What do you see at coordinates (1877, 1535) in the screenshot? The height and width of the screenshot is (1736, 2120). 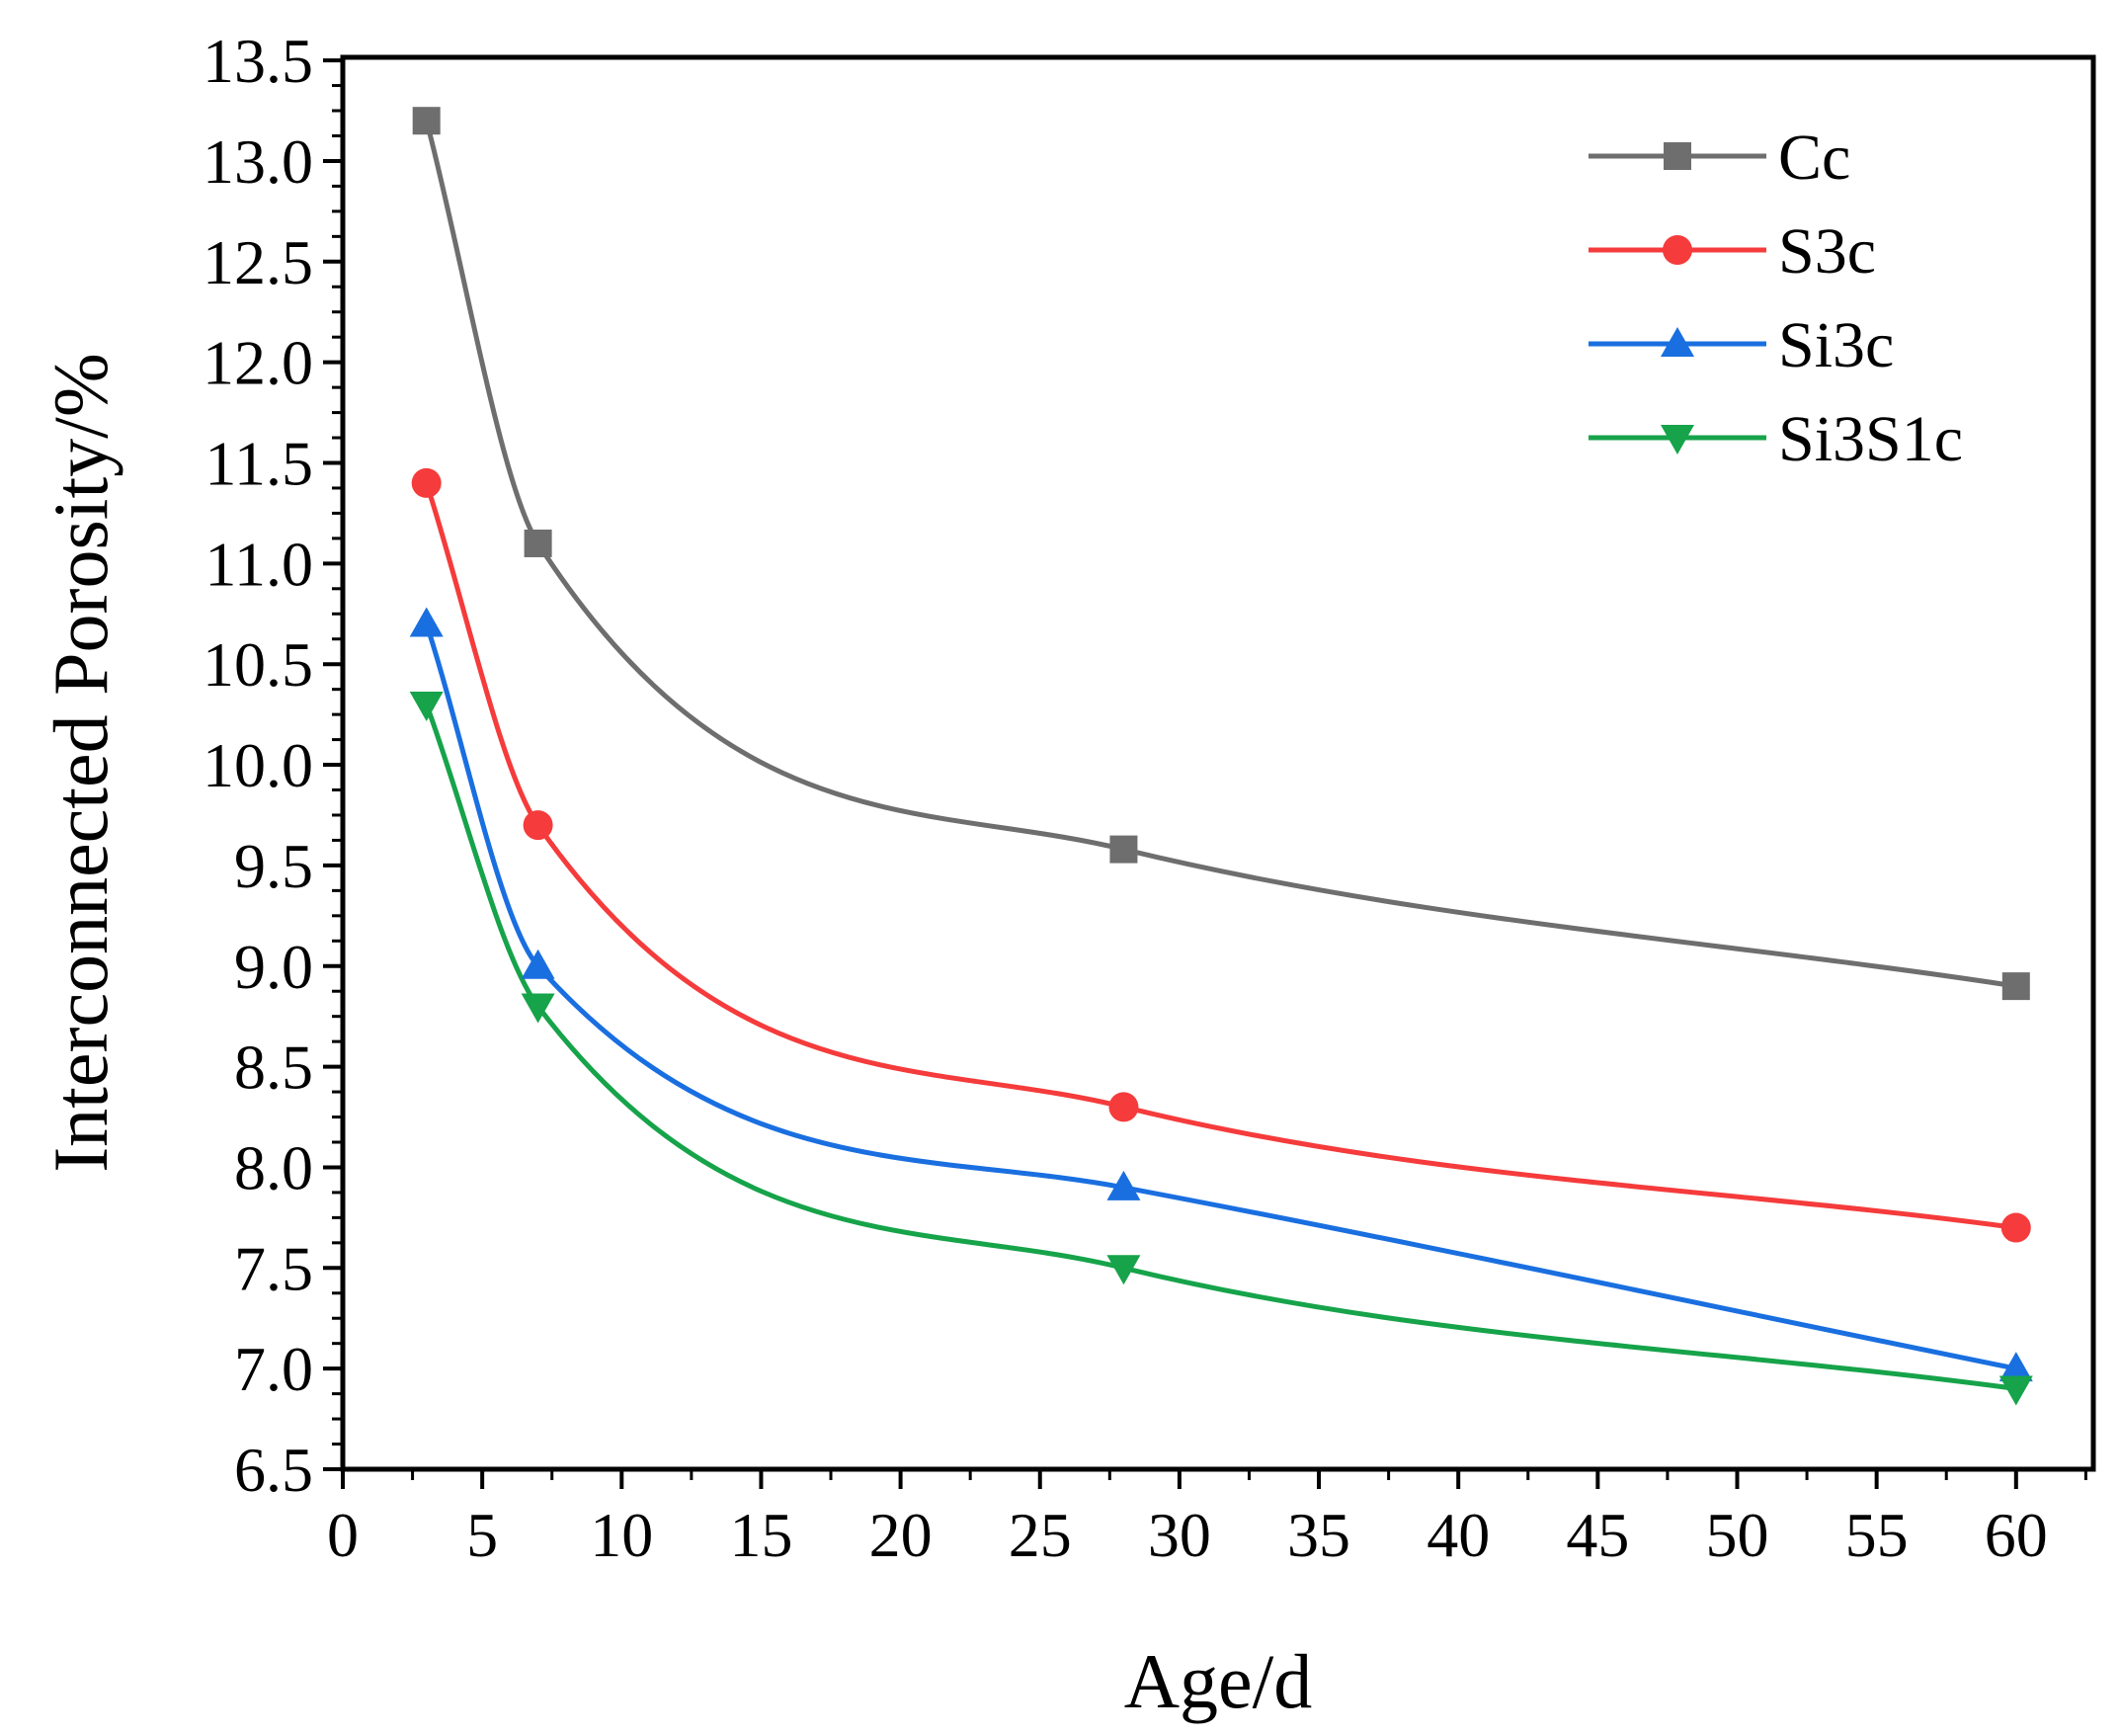 I see `x-tick-label: 55` at bounding box center [1877, 1535].